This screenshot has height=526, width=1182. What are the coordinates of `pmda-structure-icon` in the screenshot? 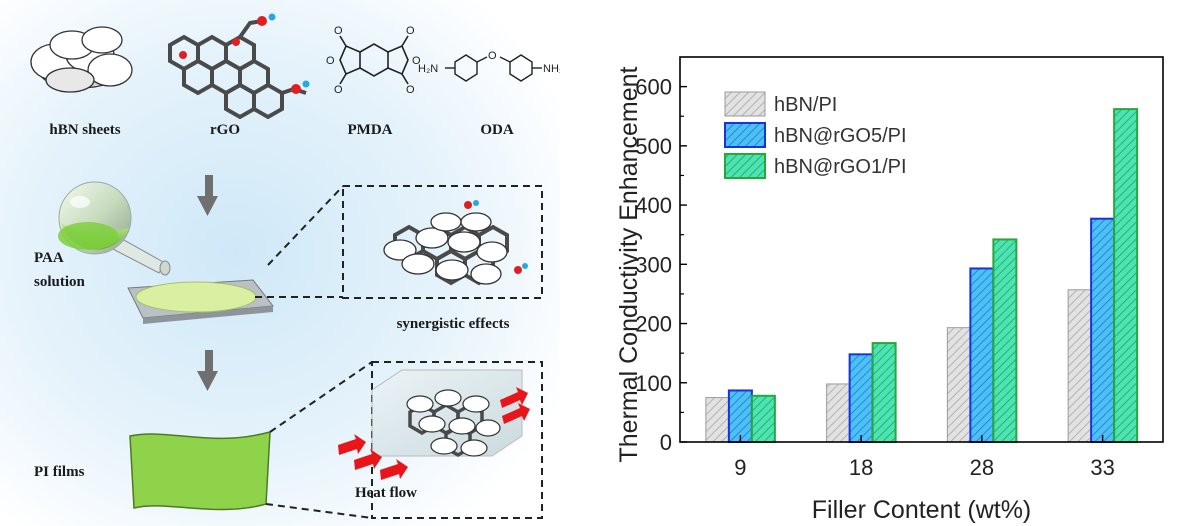 It's located at (374, 60).